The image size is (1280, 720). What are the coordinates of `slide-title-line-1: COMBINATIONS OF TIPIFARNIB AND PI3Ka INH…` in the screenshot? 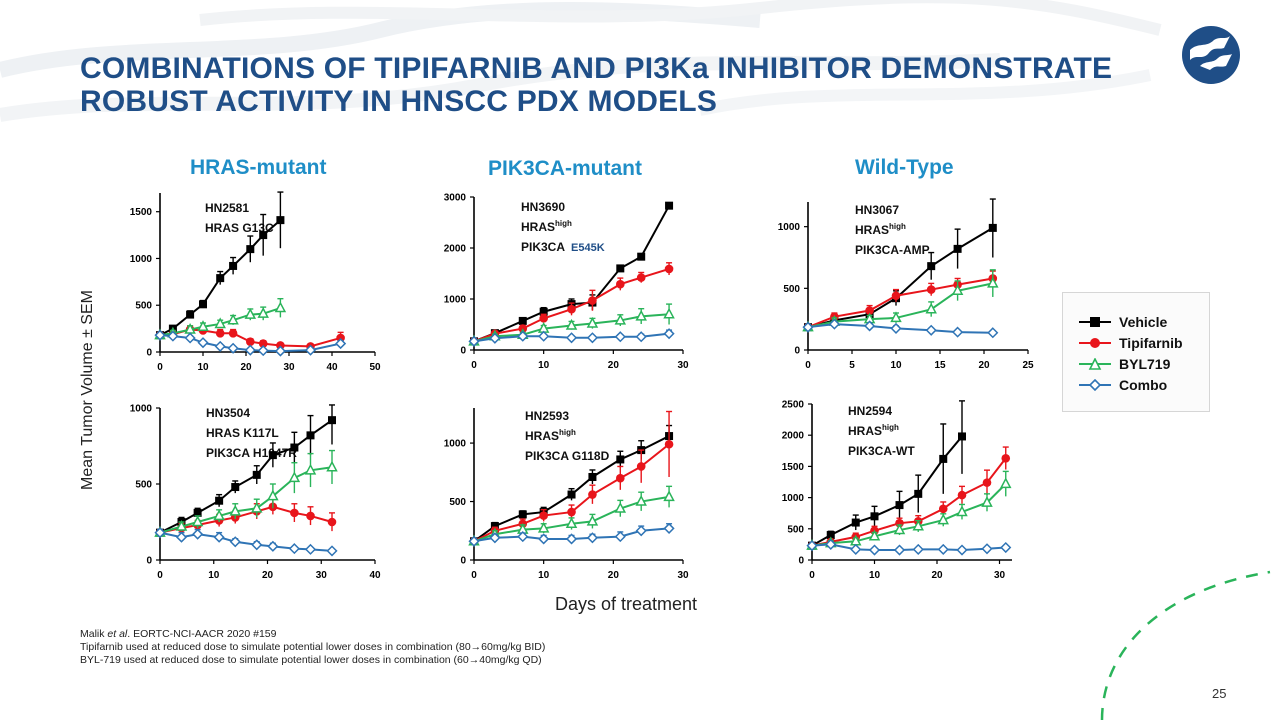 It's located at (596, 68).